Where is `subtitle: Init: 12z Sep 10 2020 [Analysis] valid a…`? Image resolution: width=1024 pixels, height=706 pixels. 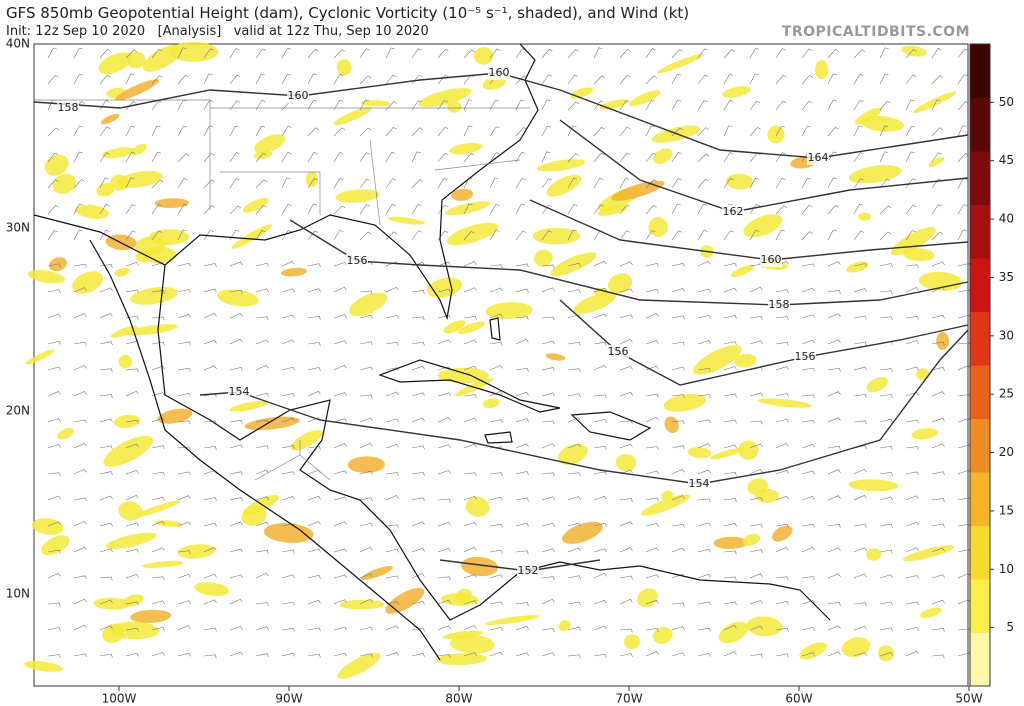
subtitle: Init: 12z Sep 10 2020 [Analysis] valid a… is located at coordinates (217, 31).